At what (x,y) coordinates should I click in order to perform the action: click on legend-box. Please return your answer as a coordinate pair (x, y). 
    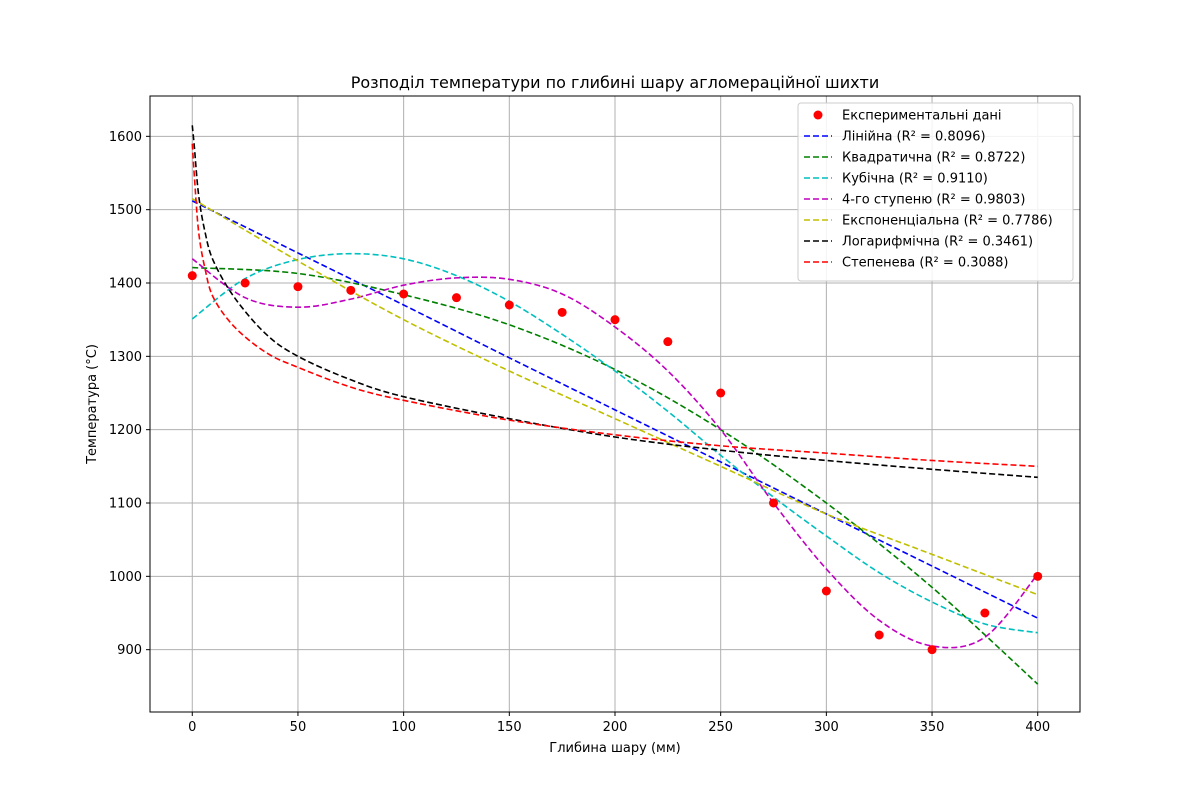
    Looking at the image, I should click on (935, 192).